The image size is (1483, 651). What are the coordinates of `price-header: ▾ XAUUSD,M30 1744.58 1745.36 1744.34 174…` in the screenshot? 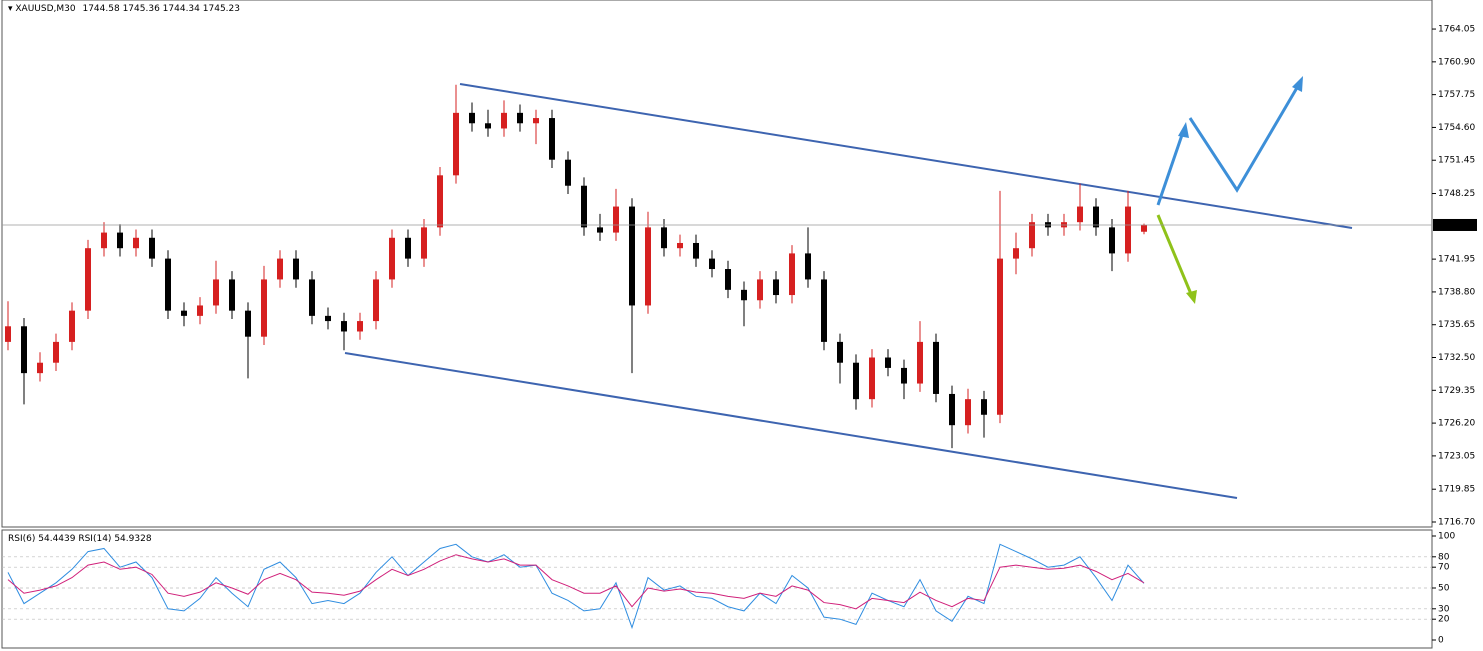 It's located at (124, 9).